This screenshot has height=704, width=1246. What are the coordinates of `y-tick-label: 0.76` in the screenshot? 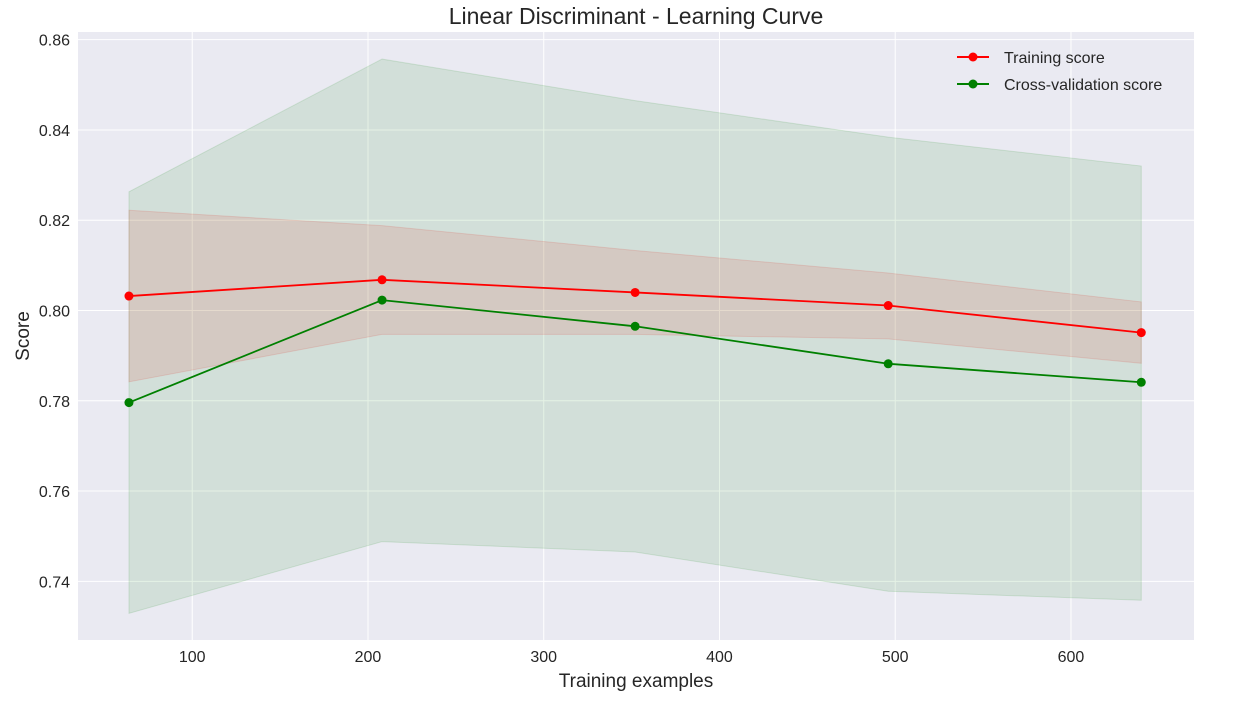 It's located at (54, 492).